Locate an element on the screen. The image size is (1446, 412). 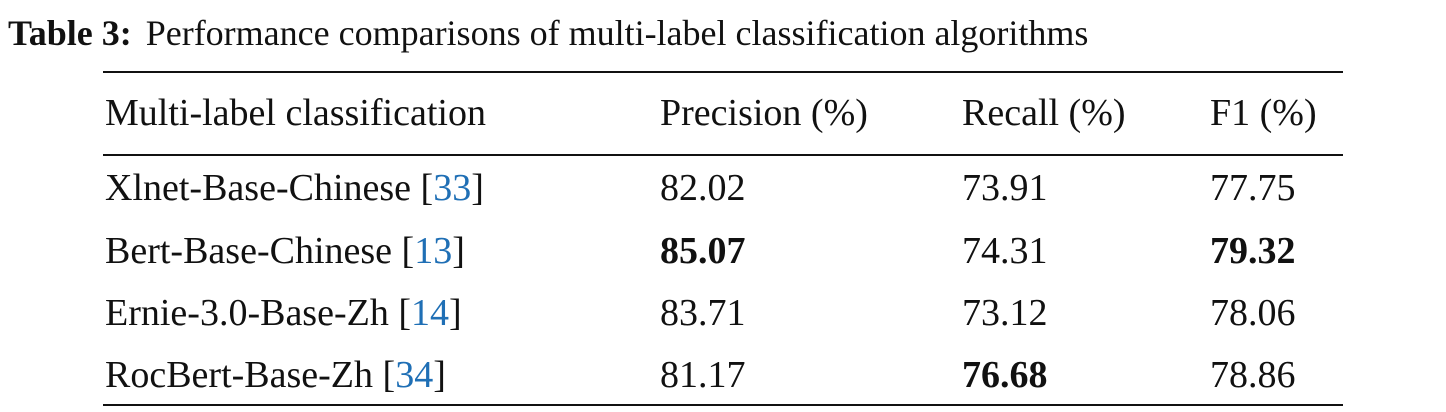
citation: 14 is located at coordinates (430, 313).